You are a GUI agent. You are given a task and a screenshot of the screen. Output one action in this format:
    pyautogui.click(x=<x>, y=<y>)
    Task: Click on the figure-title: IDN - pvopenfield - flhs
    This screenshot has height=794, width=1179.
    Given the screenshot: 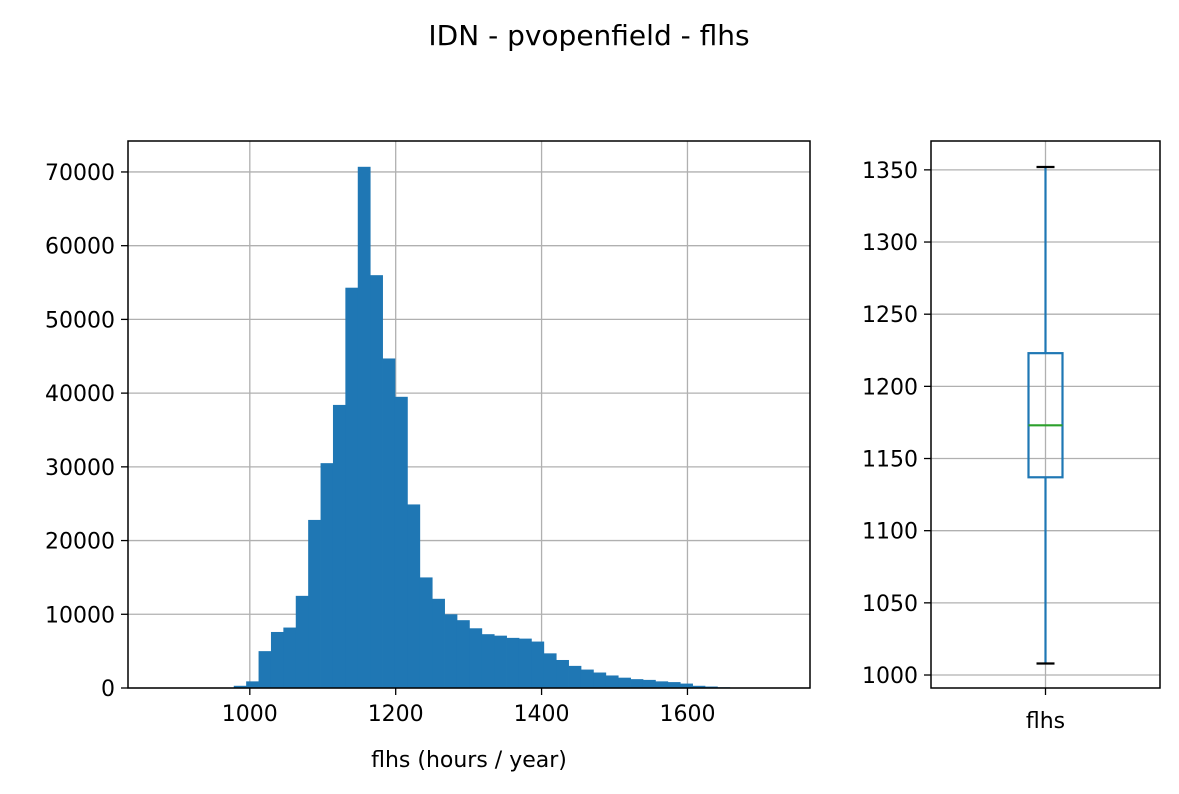 What is the action you would take?
    pyautogui.click(x=588, y=35)
    